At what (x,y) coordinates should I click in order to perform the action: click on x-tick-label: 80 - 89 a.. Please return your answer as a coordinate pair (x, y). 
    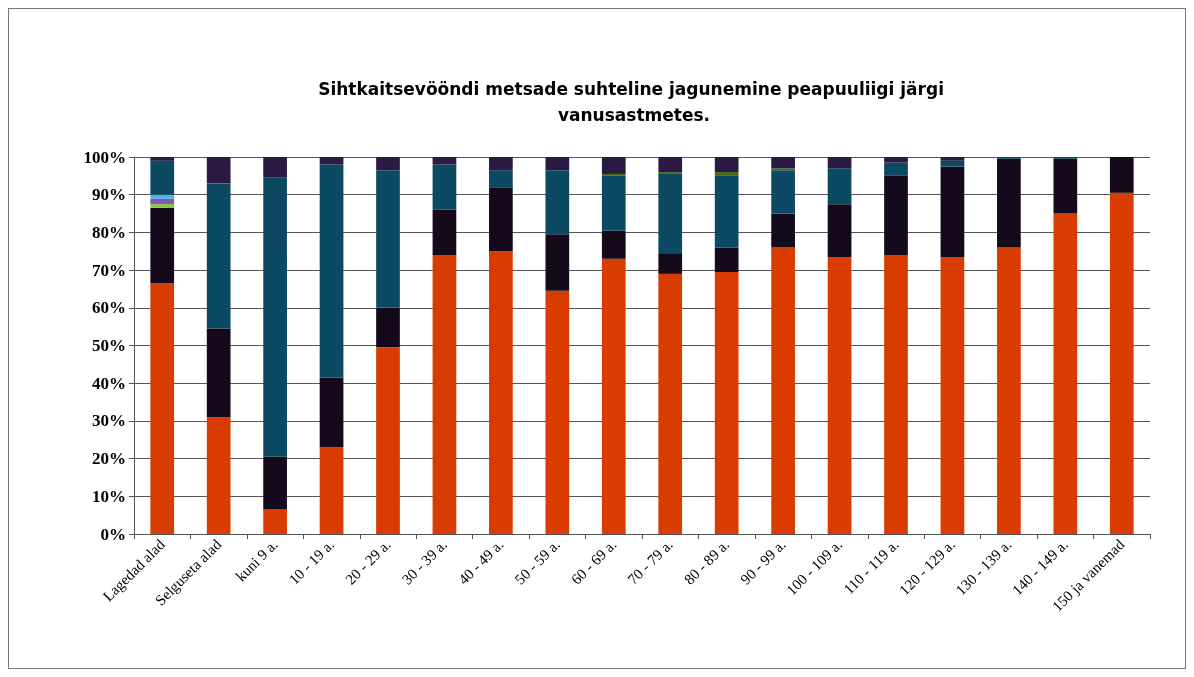
    Looking at the image, I should click on (706, 562).